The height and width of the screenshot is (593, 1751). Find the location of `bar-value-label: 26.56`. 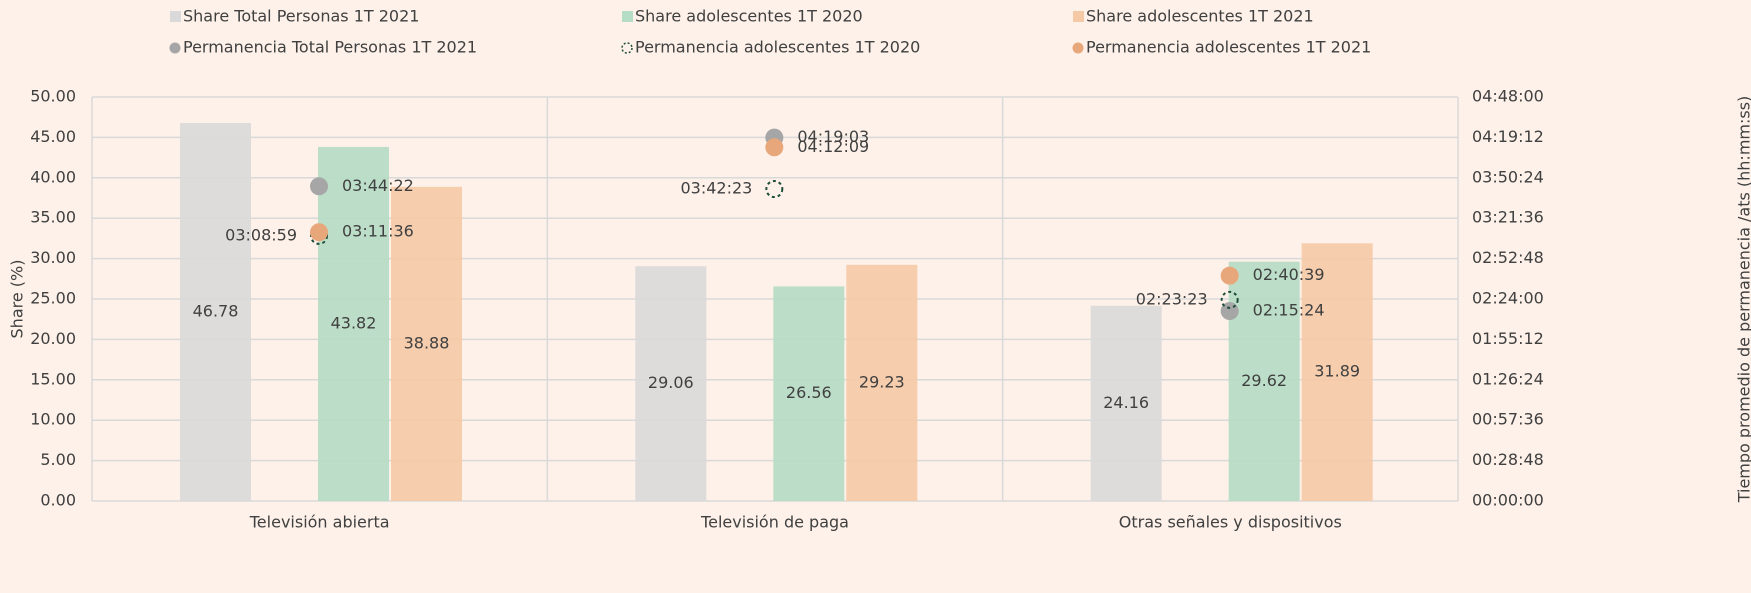

bar-value-label: 26.56 is located at coordinates (809, 392).